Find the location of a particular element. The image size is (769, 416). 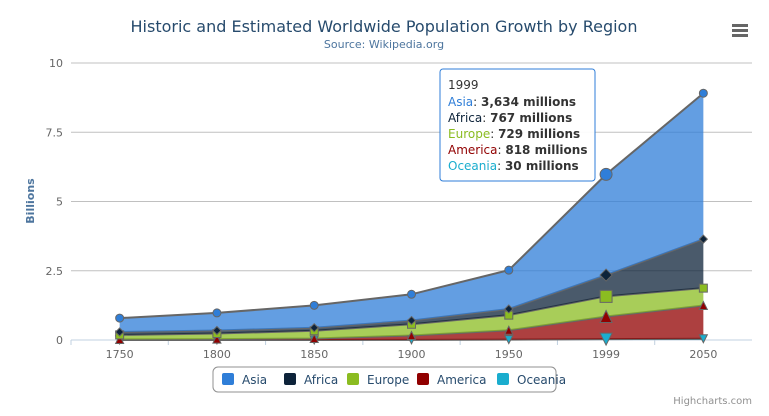

tooltip-row: Europe: 729 millions is located at coordinates (514, 134).